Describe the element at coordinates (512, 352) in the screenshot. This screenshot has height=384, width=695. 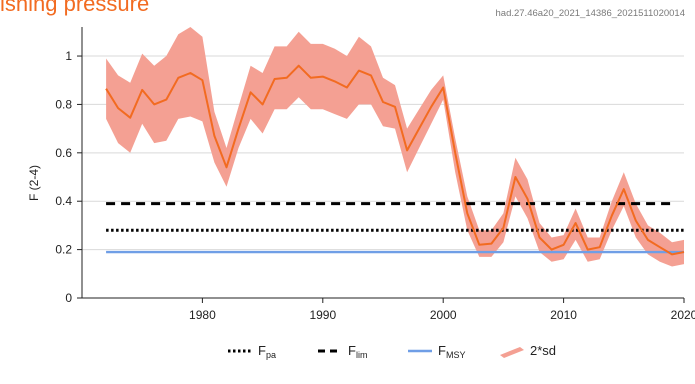
I see `legend-swatch-band` at that location.